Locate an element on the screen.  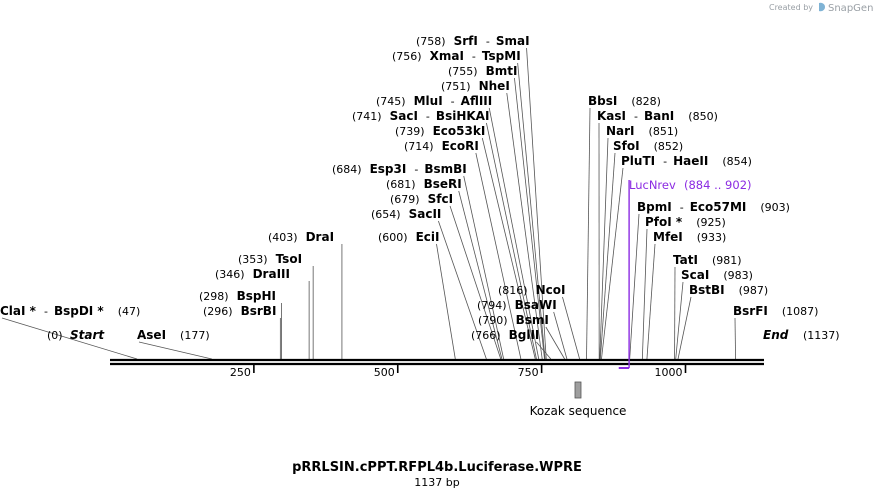
site-bstbi: BstBI (987) is located at coordinates (728, 290).